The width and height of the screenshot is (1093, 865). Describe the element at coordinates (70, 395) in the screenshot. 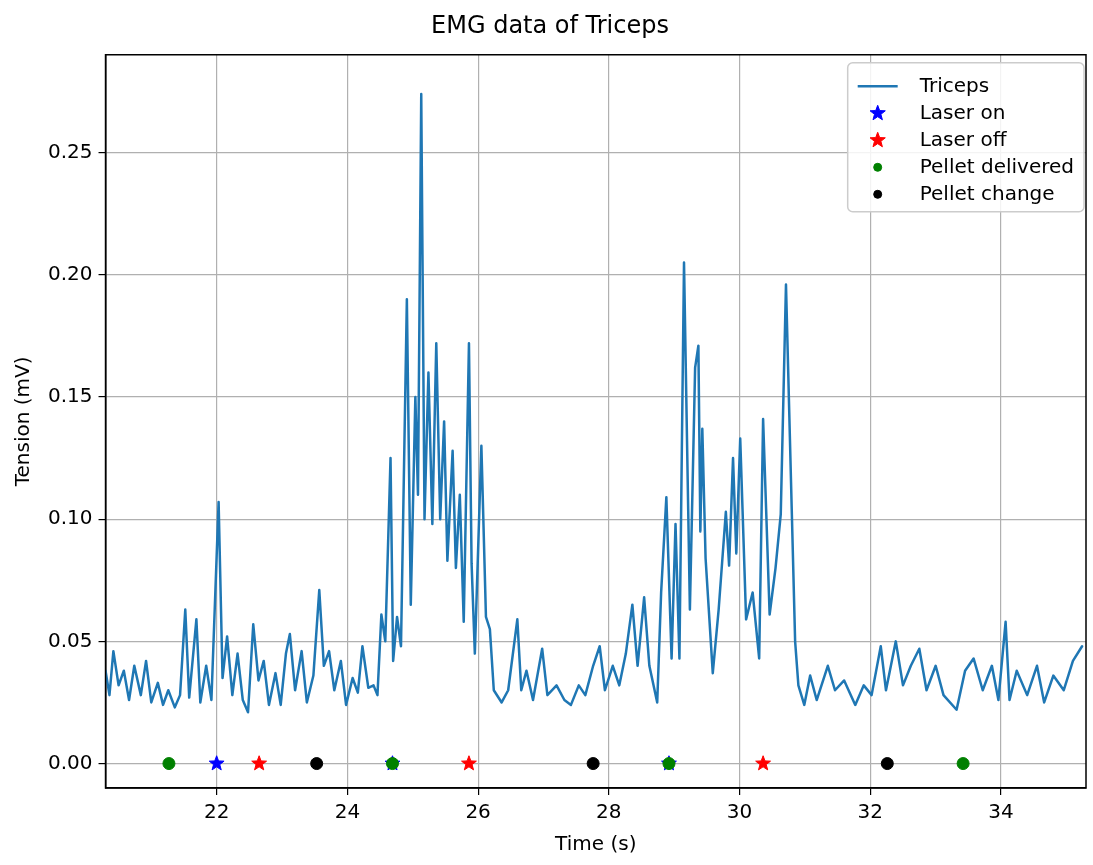

I see `y-tick-label: 0.15` at that location.